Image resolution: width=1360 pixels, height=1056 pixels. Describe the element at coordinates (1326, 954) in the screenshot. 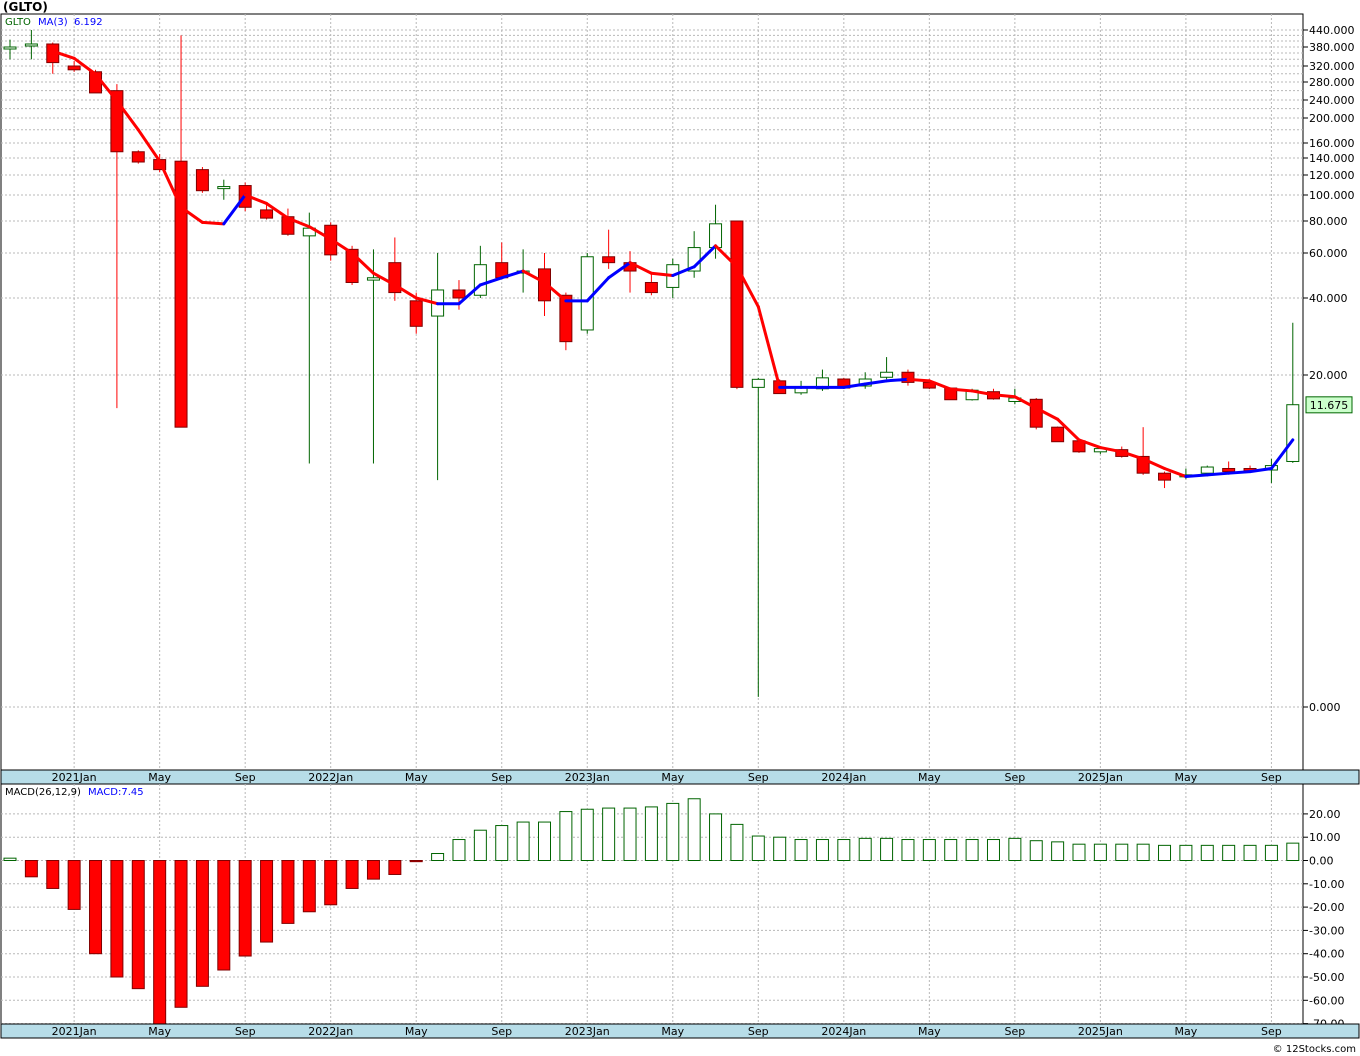

I see `macd-y-tick-label: -40.00` at that location.